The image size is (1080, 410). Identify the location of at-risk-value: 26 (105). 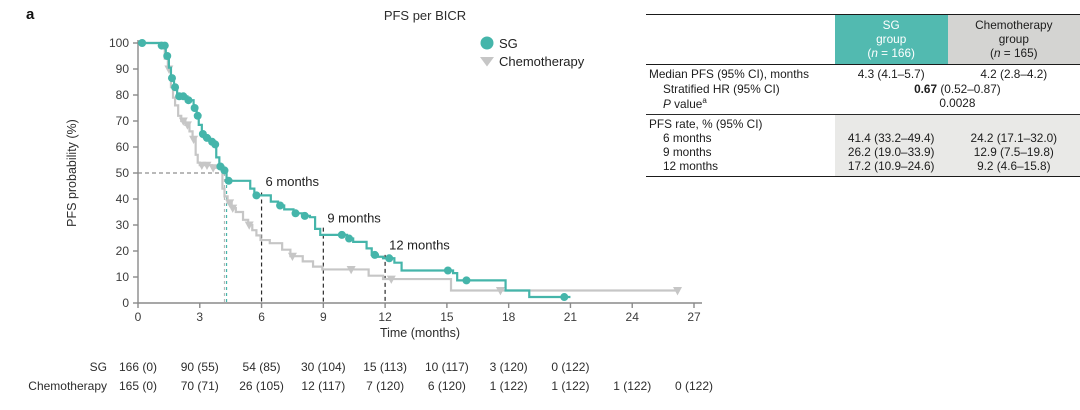
(261, 386).